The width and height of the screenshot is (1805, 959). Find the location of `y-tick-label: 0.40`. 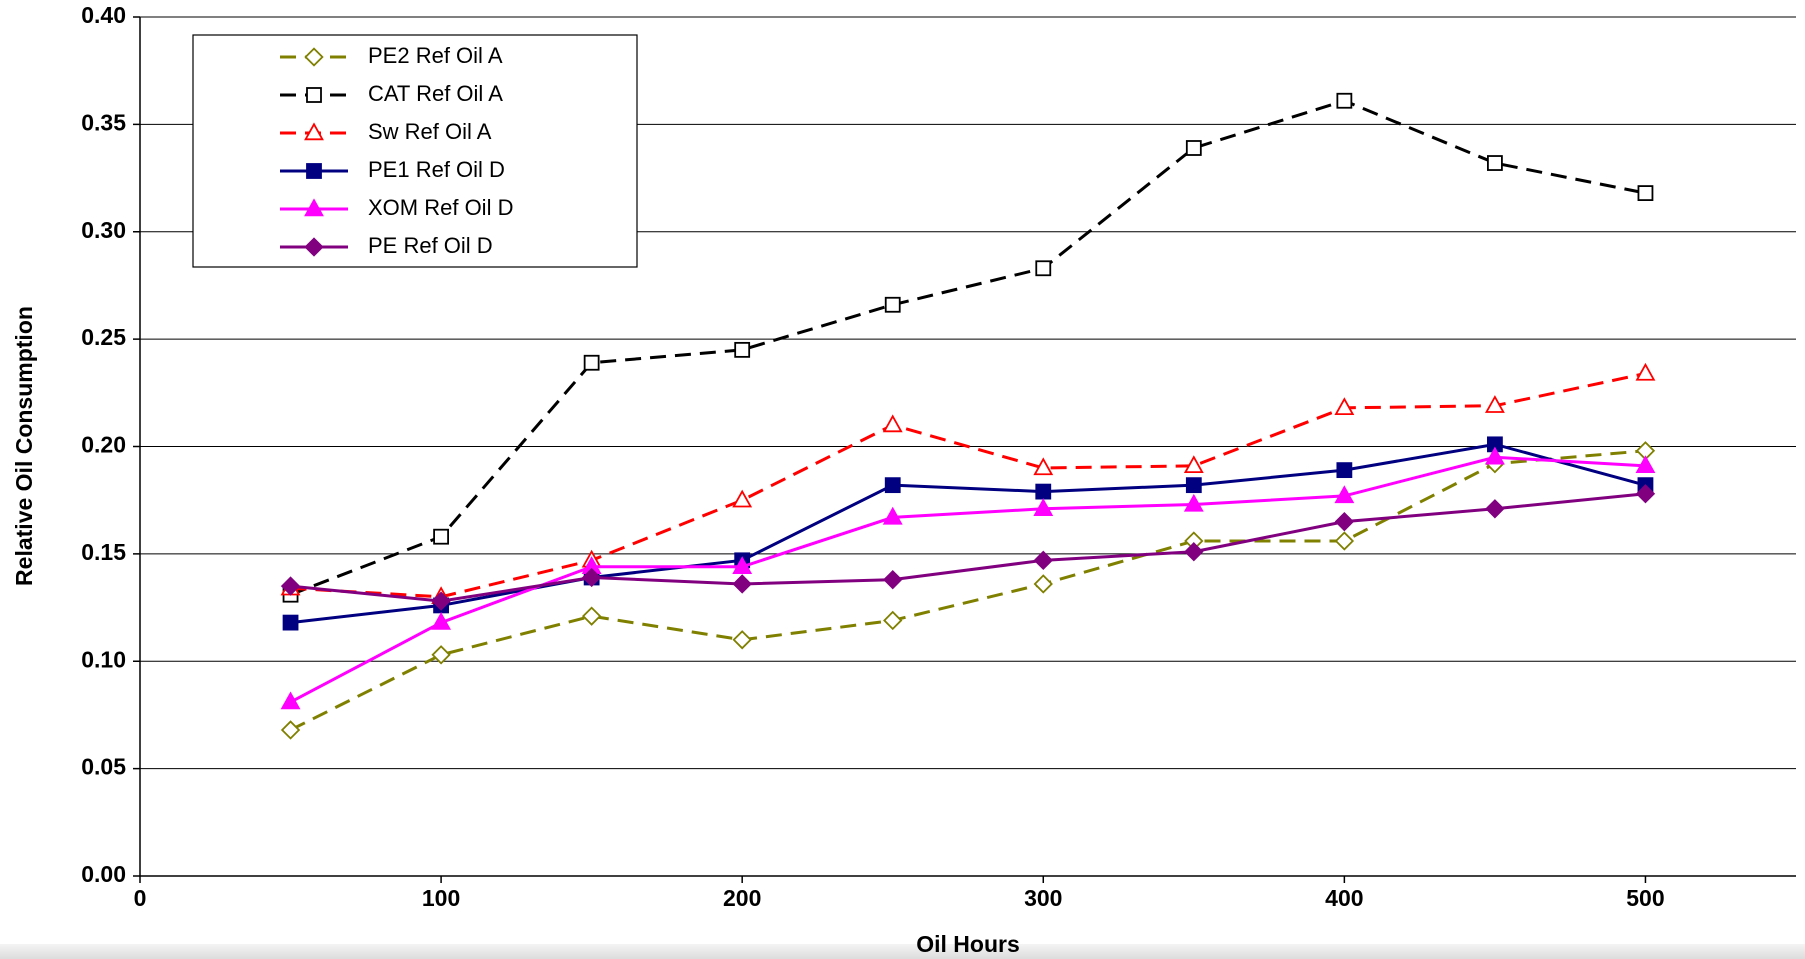

y-tick-label: 0.40 is located at coordinates (103, 15).